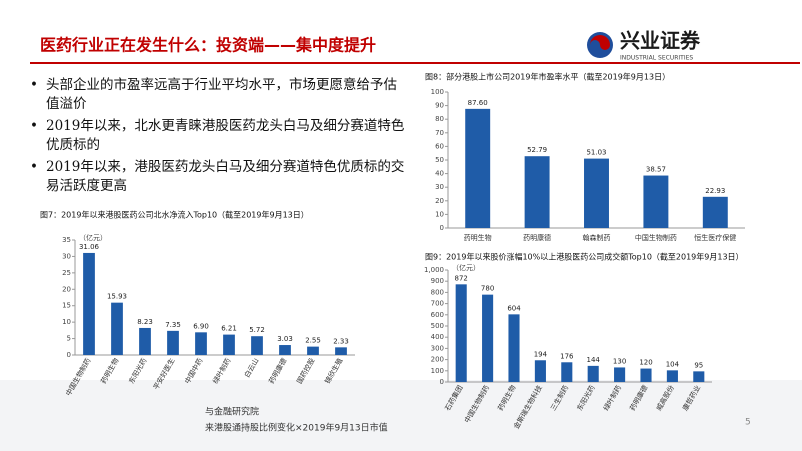 The image size is (802, 451). Describe the element at coordinates (225, 176) in the screenshot. I see `bullet-text: 2019年以来，港股医药龙头白马及细分赛道特色优质标的交易活跃度更高` at that location.